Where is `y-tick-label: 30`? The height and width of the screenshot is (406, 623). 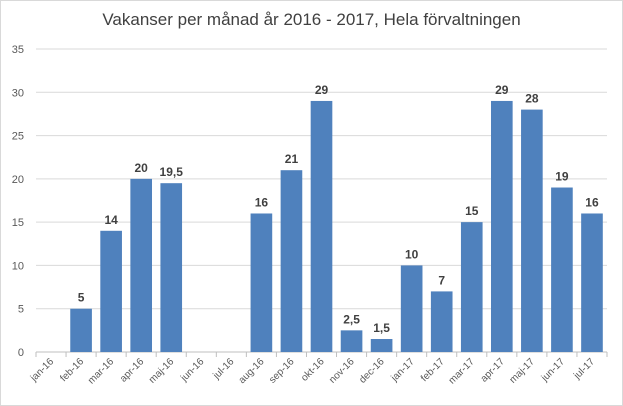 y-tick-label: 30 is located at coordinates (18, 93).